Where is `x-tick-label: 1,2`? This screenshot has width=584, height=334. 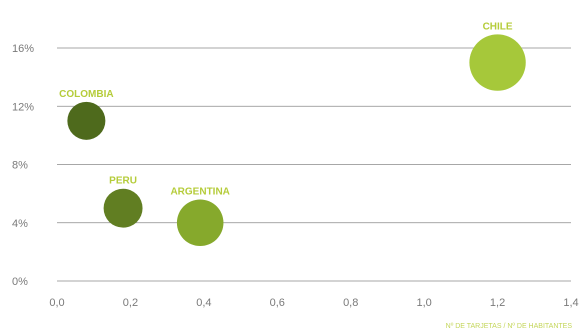
x-tick-label: 1,2 is located at coordinates (497, 303).